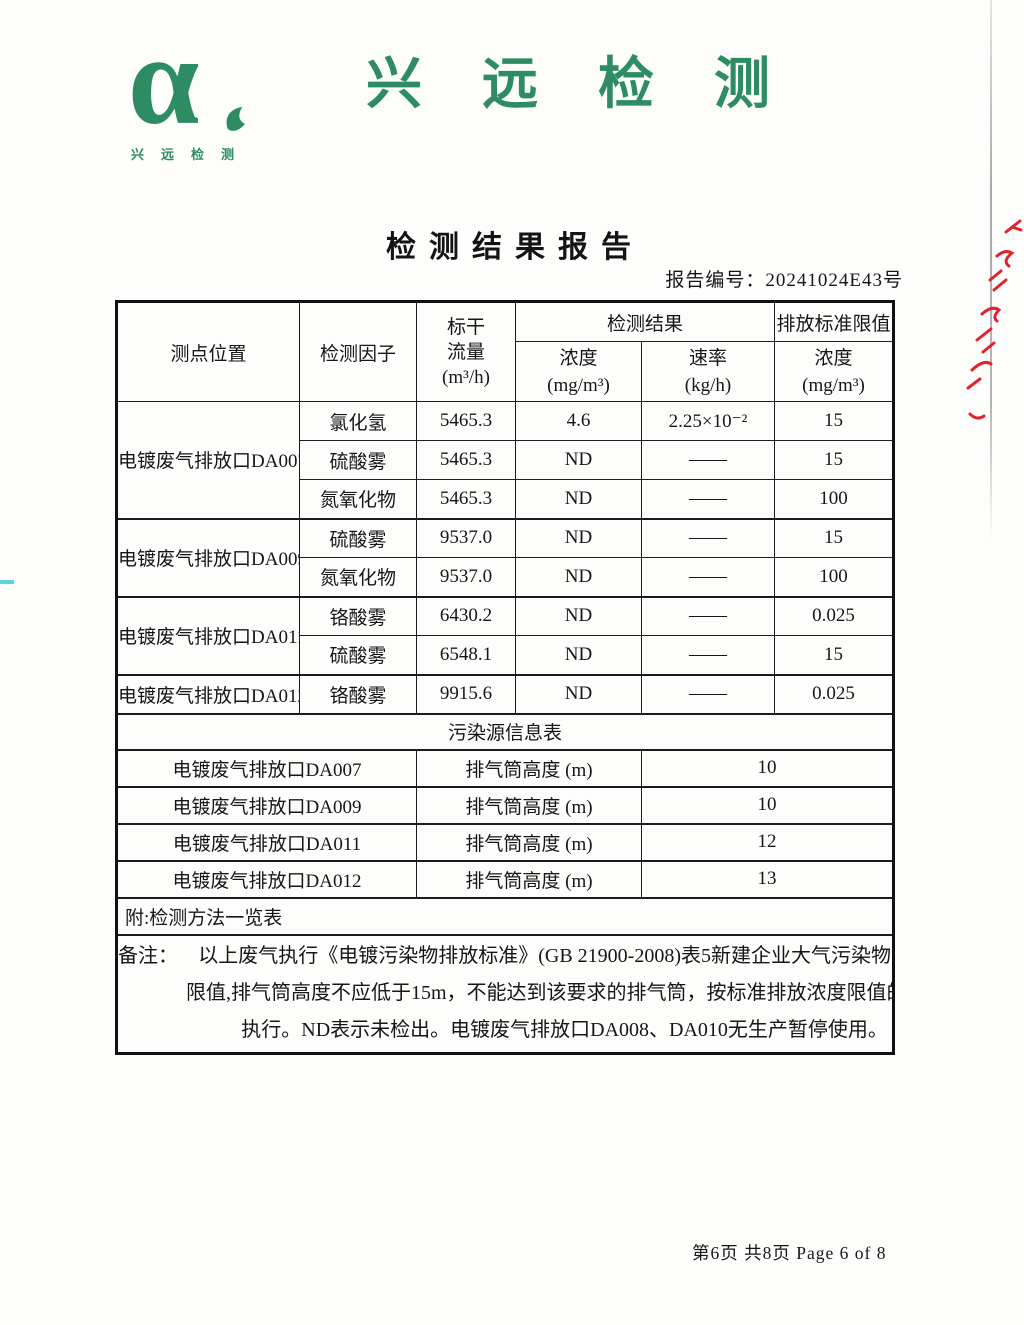 This screenshot has height=1325, width=1024. I want to click on report-number-line: 报告编号：20241024E43号, so click(784, 278).